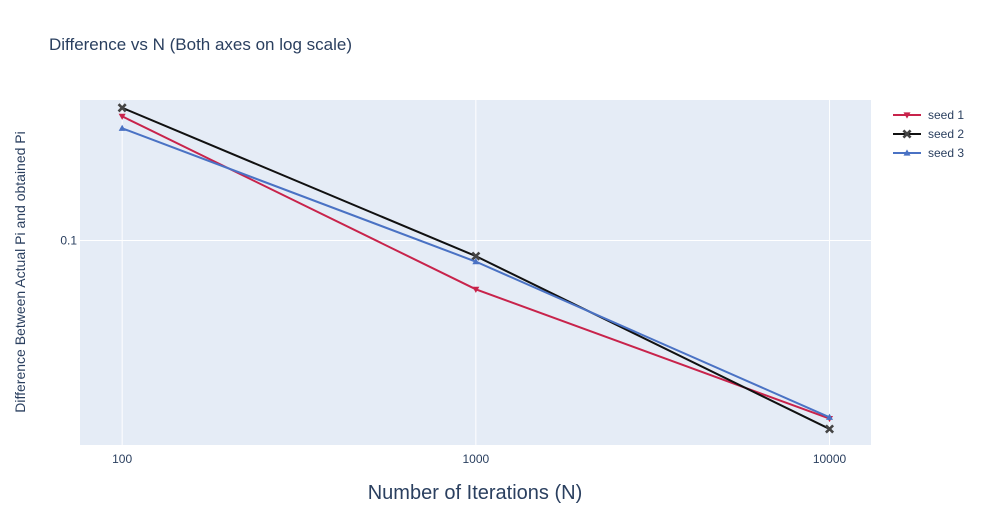 The width and height of the screenshot is (985, 525). I want to click on legend-item: seed 3, so click(928, 153).